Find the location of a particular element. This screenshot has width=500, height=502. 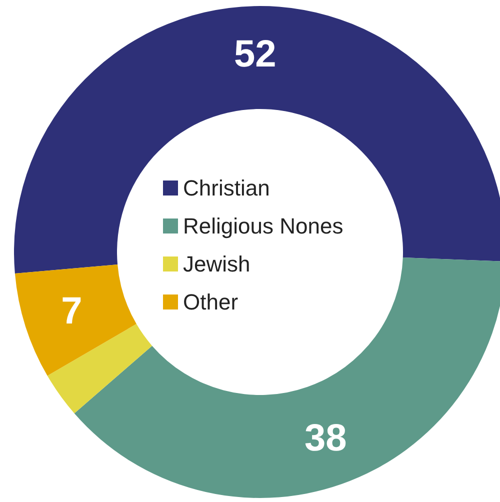

legend-label: Other is located at coordinates (210, 302).